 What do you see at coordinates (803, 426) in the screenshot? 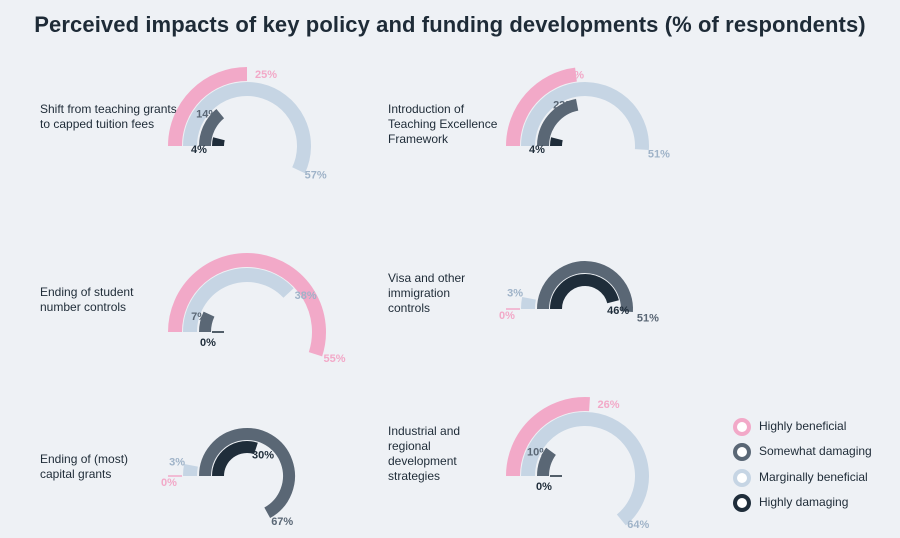
I see `legend-label: Highly beneficial` at bounding box center [803, 426].